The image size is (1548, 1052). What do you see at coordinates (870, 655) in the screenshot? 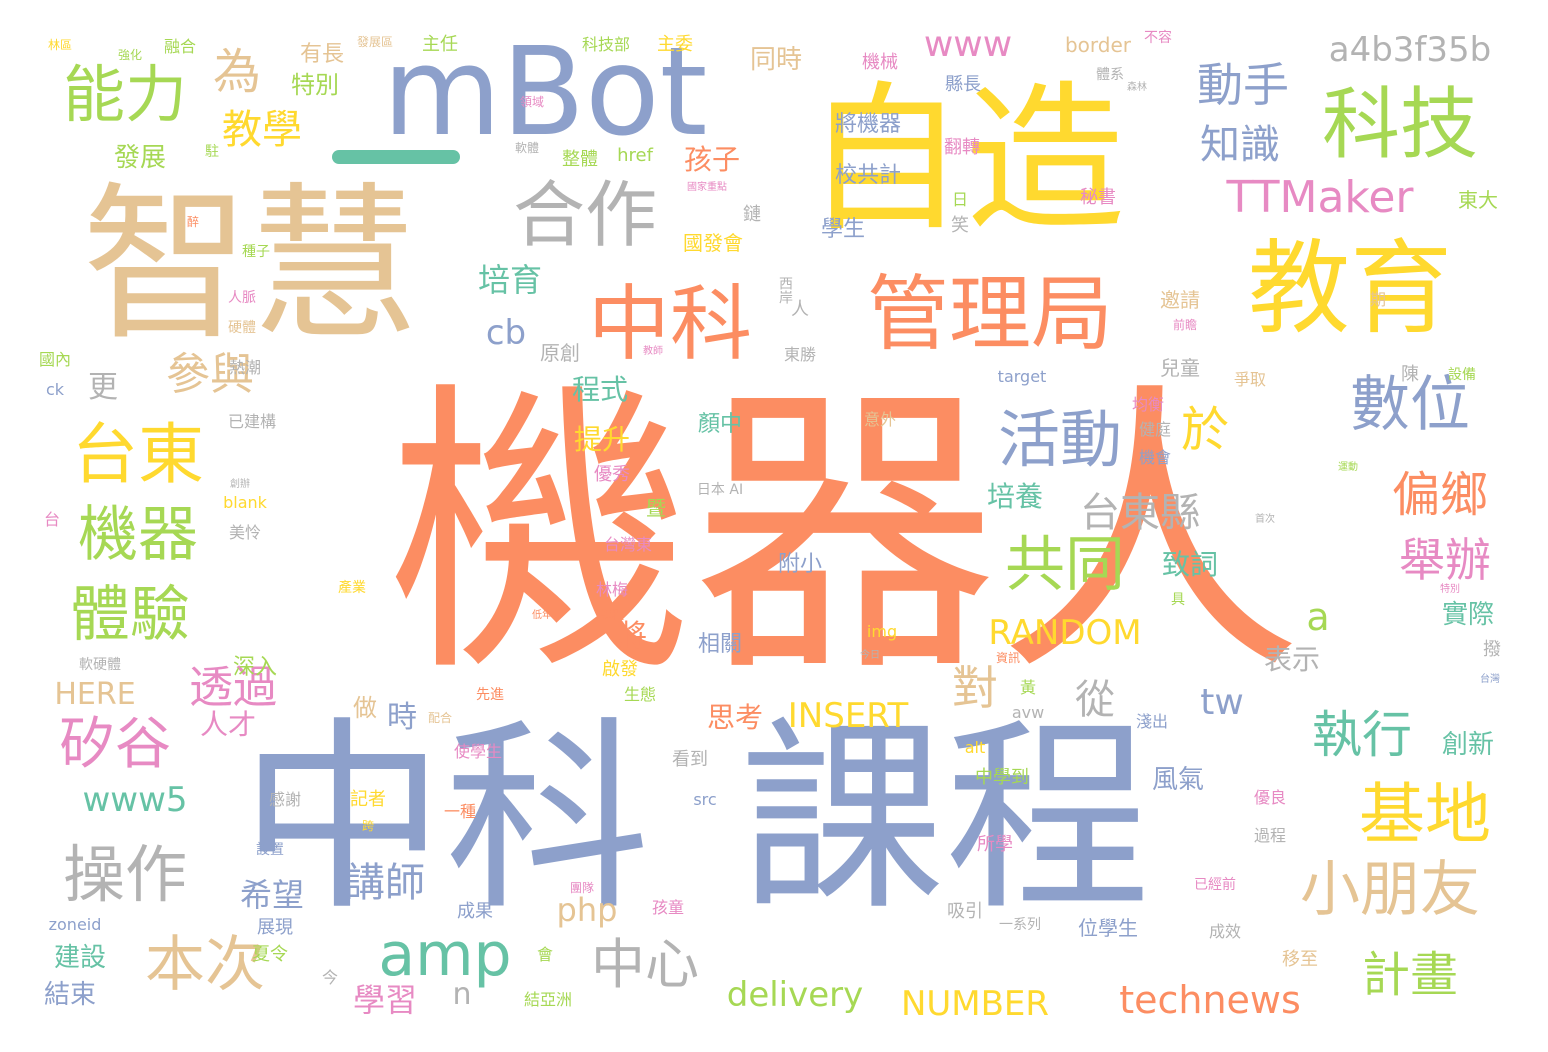
I see `word-jinri: 今日` at bounding box center [870, 655].